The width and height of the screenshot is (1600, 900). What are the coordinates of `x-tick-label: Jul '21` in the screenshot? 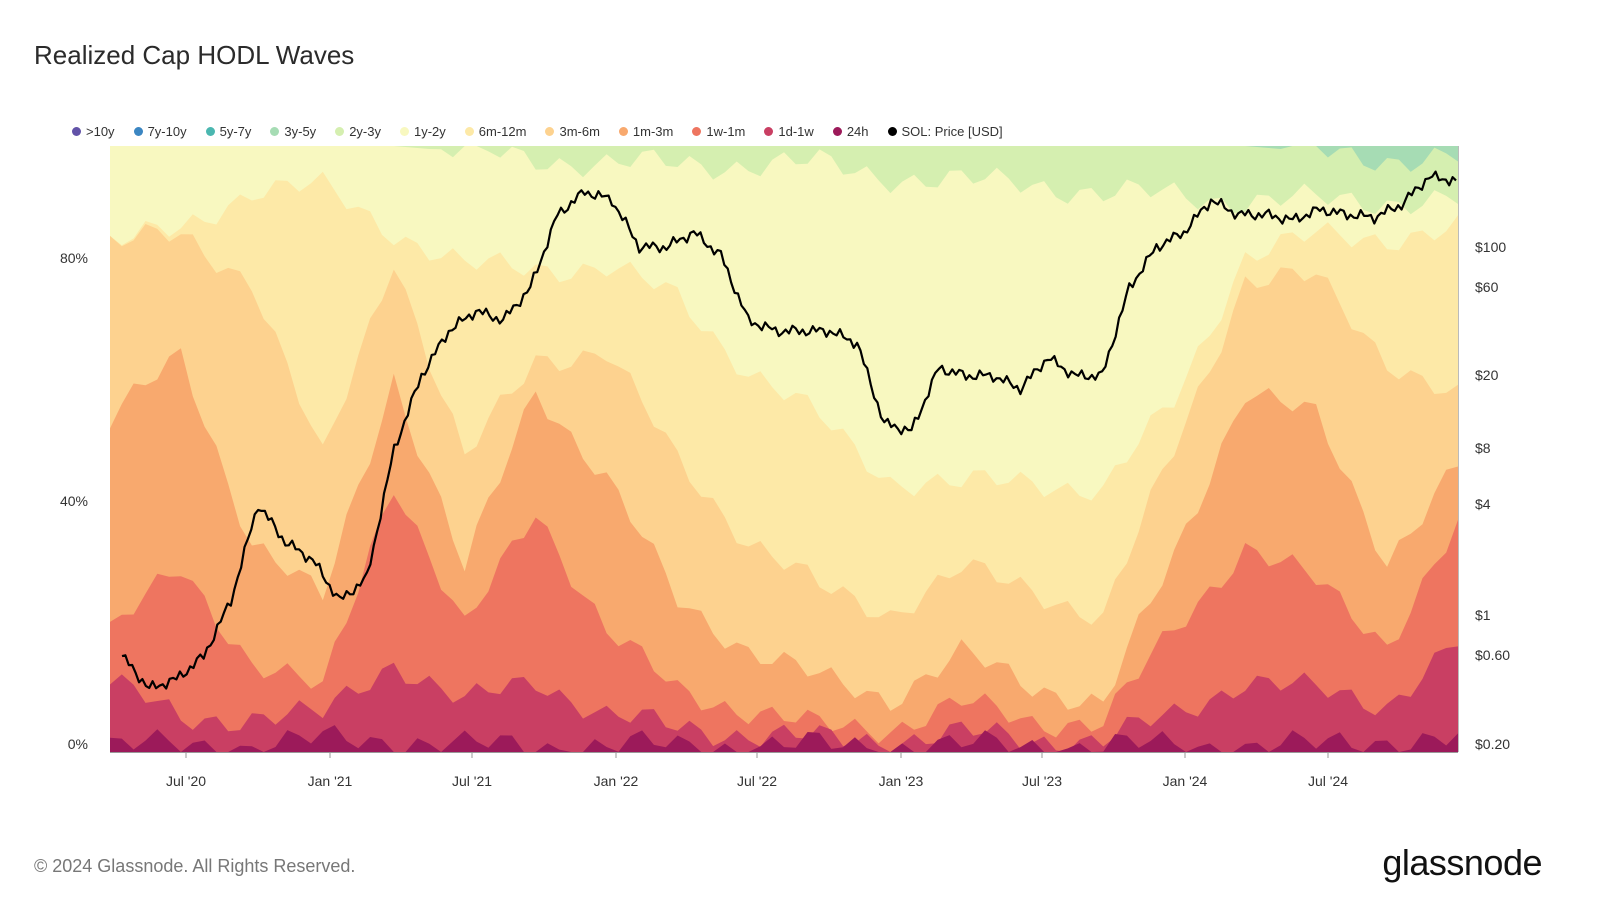 It's located at (472, 781).